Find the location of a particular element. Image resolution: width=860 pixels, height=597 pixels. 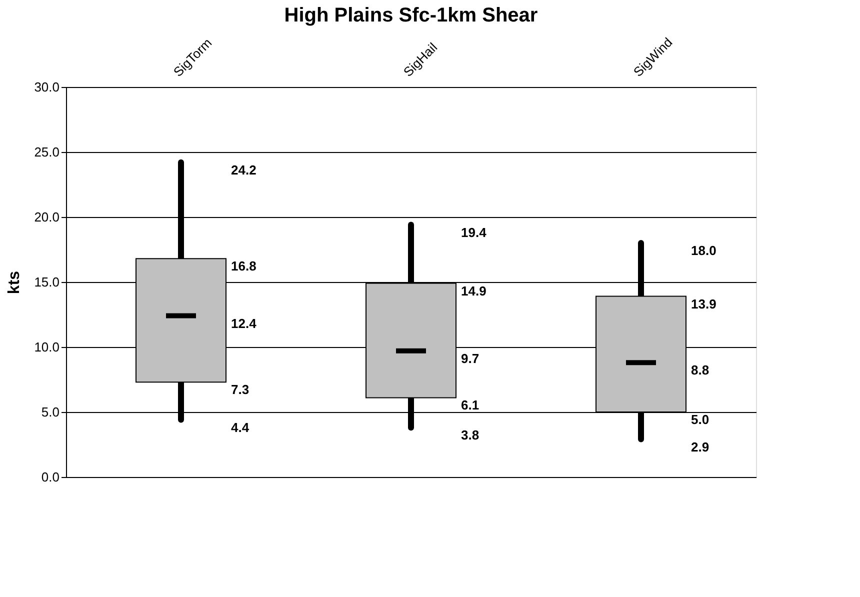

annotation: 7.3 is located at coordinates (240, 390).